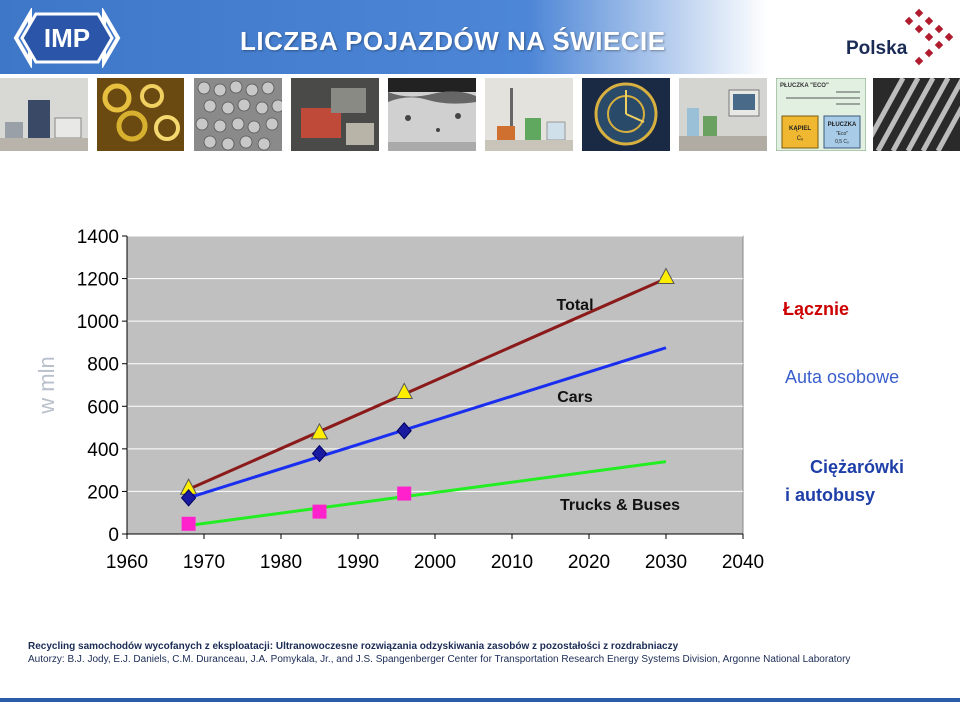  What do you see at coordinates (743, 562) in the screenshot?
I see `x-tick-label: 2040` at bounding box center [743, 562].